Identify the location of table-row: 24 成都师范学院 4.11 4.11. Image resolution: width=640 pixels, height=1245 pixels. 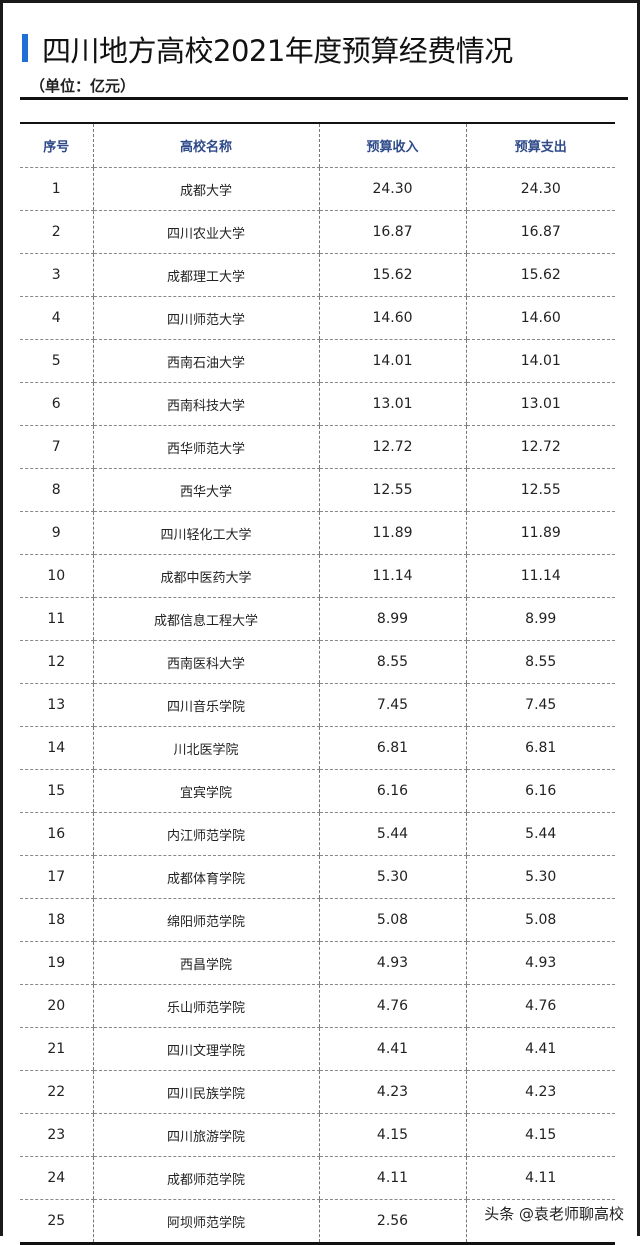
(317, 1178).